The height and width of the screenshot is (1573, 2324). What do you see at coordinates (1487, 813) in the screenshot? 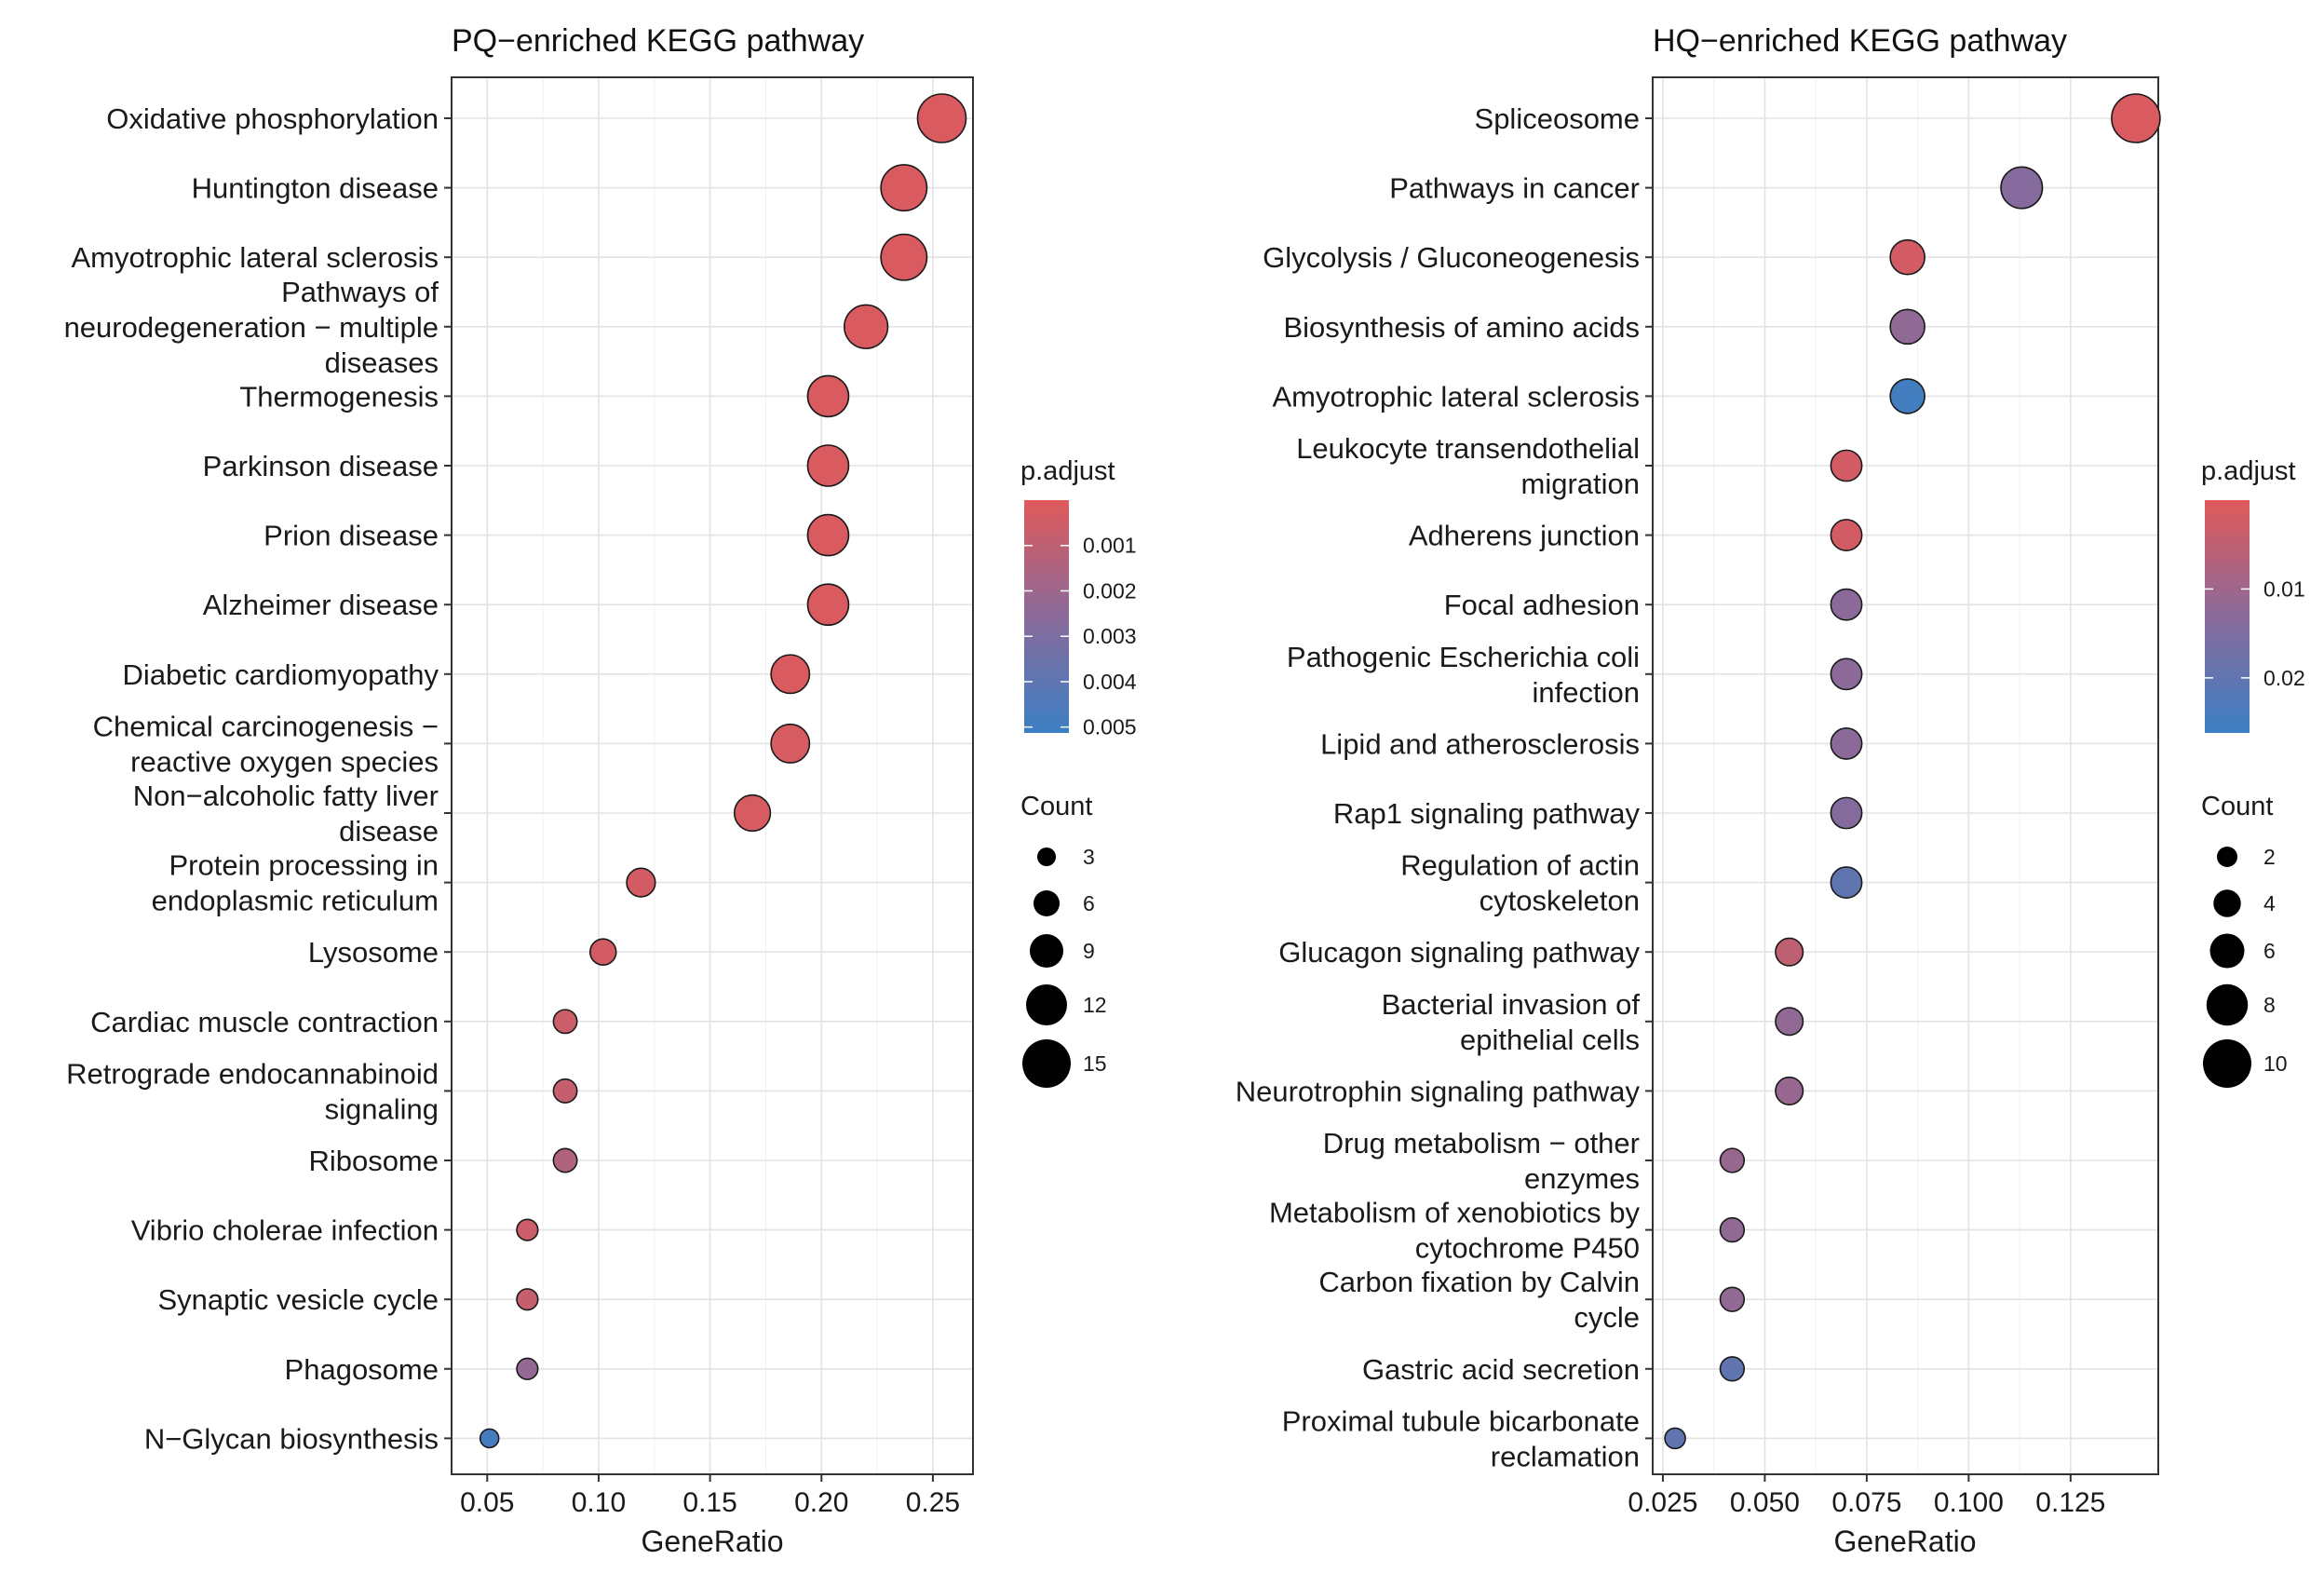
I see `y-axis-label: Rap1 signaling pathway` at bounding box center [1487, 813].